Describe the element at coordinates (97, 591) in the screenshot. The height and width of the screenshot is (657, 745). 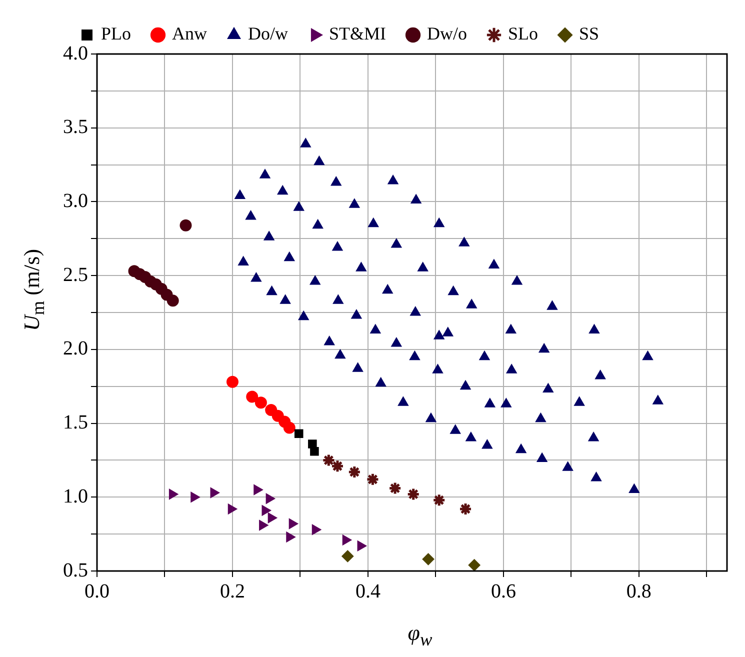
I see `x-tick-label: 0.0` at that location.